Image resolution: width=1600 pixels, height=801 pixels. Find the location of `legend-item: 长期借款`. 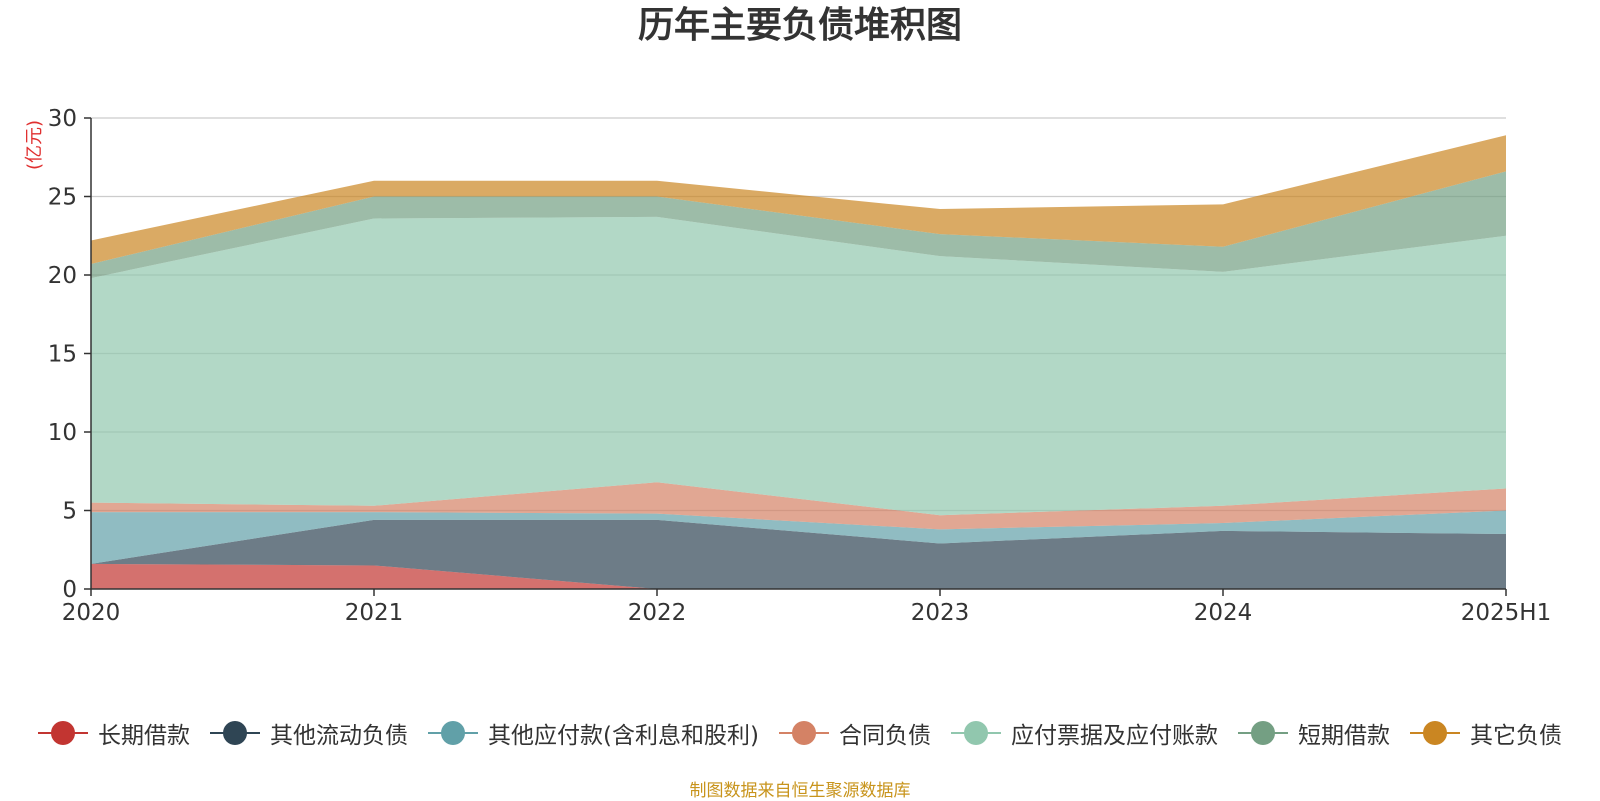

legend-item: 长期借款 is located at coordinates (114, 733).